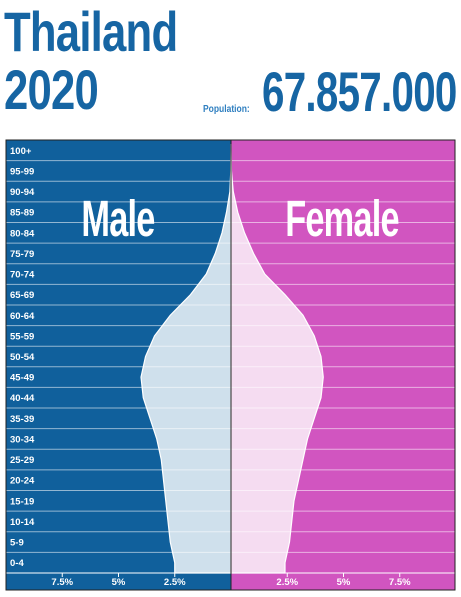 Image resolution: width=461 pixels, height=597 pixels. I want to click on country-title: Thailand, so click(91, 31).